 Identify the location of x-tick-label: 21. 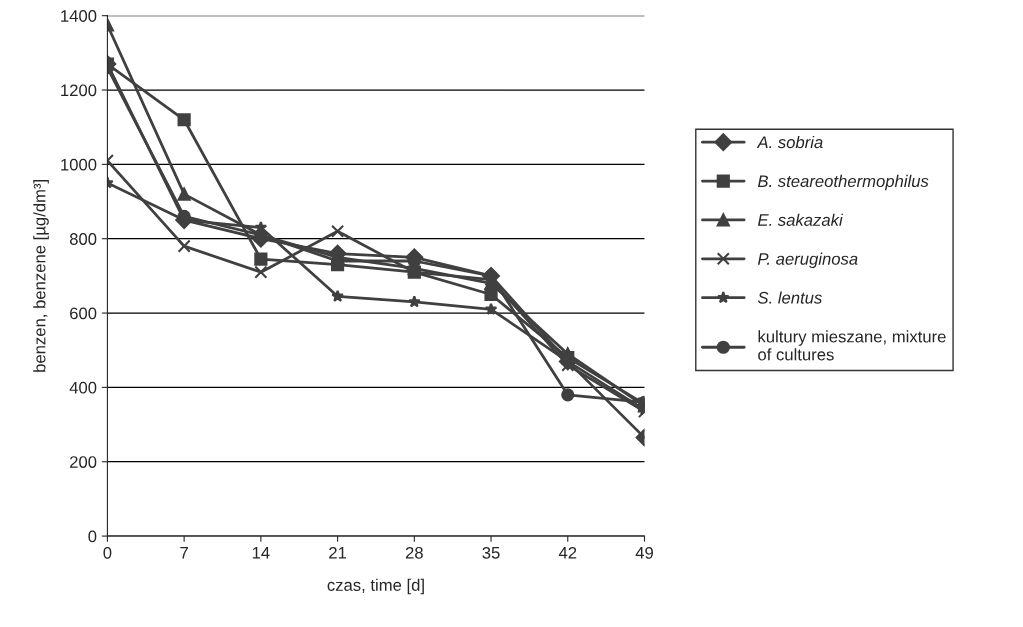
(338, 552).